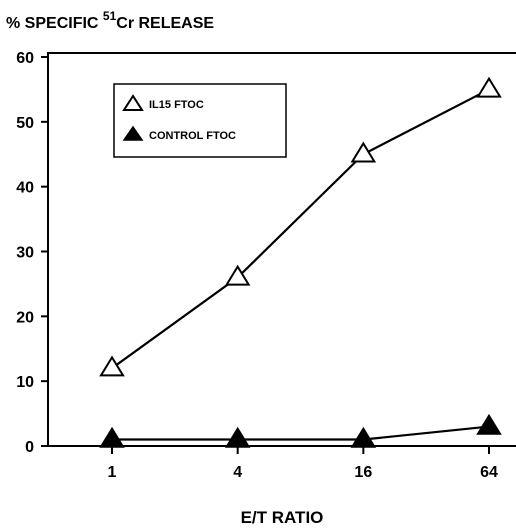  I want to click on legend-label-control: CONTROL FTOC, so click(192, 136).